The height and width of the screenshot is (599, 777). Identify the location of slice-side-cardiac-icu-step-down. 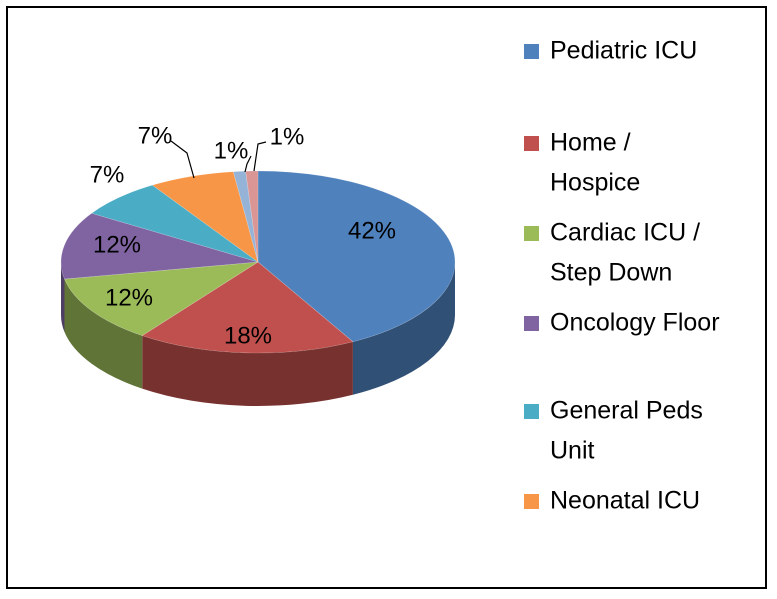
(103, 334).